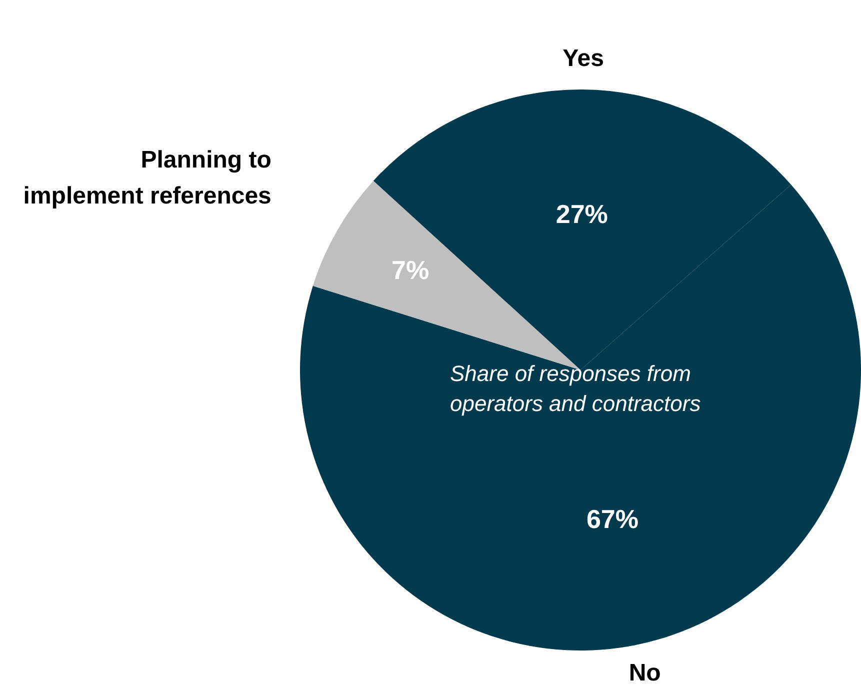 This screenshot has height=697, width=861. I want to click on data-label: 7%, so click(411, 270).